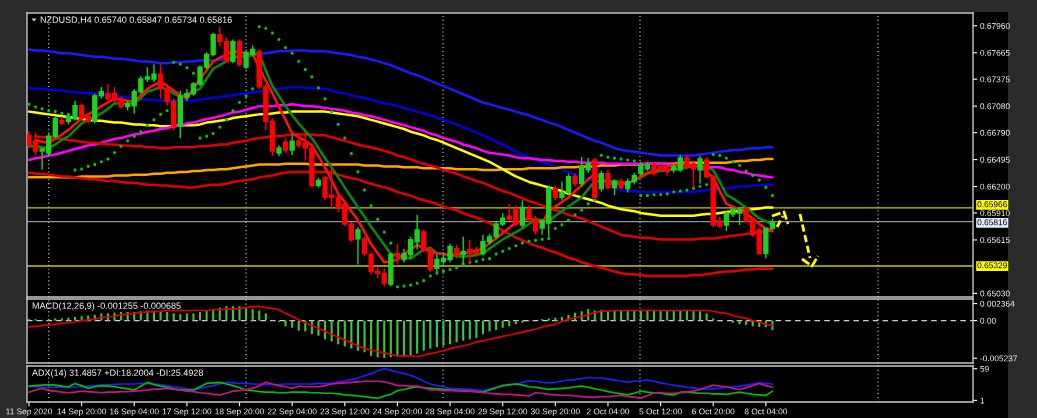 Image resolution: width=1037 pixels, height=418 pixels. Describe the element at coordinates (136, 20) in the screenshot. I see `chart-title: NZDUSD,H4 0.65740 0.65847 0.65734 0.65816` at that location.